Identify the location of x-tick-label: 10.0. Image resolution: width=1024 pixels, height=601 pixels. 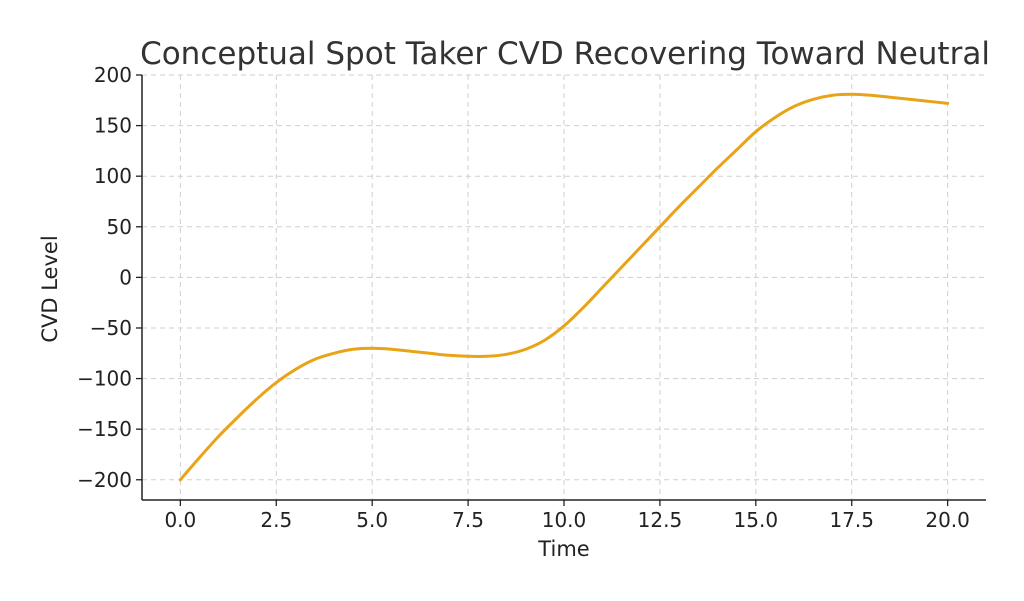
(564, 520).